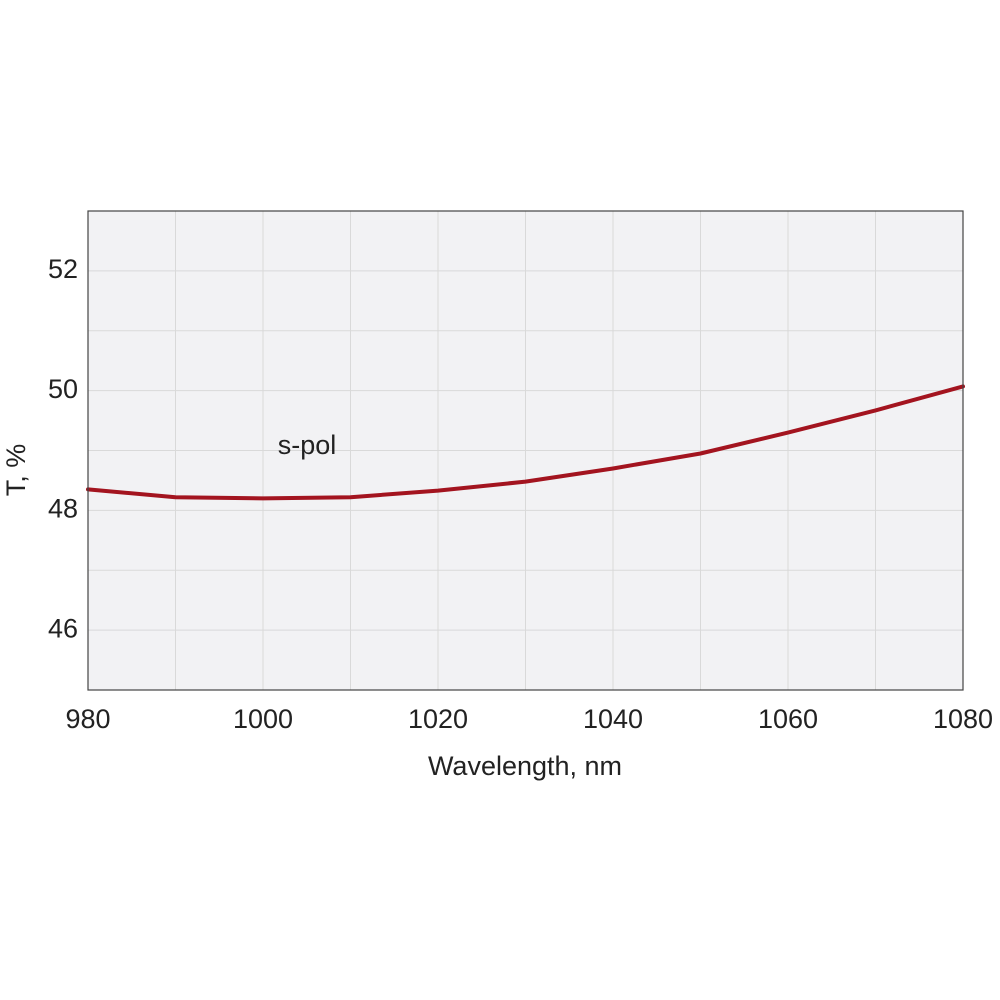 The image size is (1000, 1000). I want to click on data-line, so click(525, 442).